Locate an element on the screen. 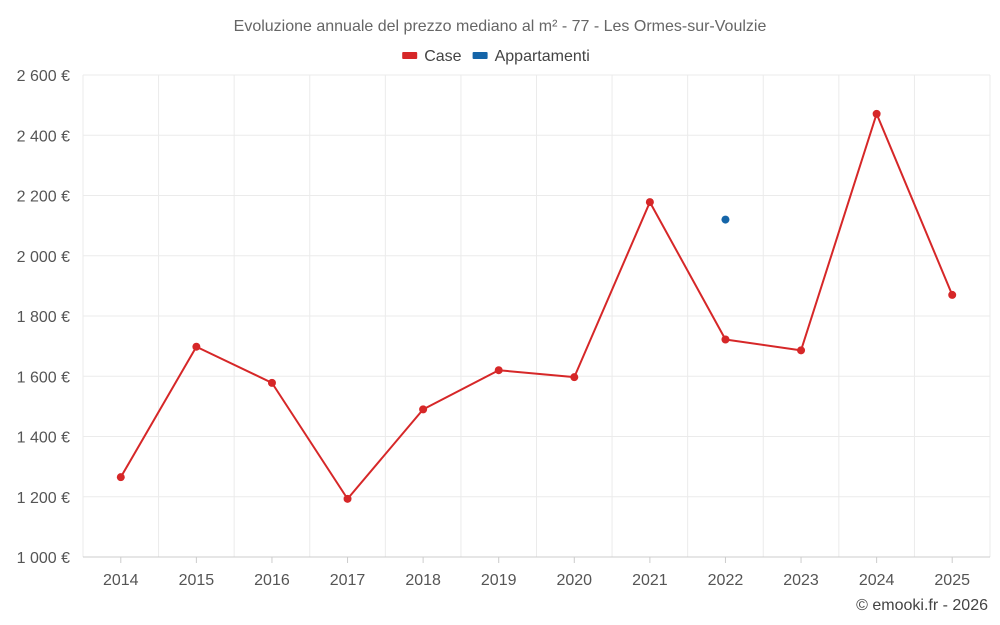  legend: Case Appartamenti is located at coordinates (496, 56).